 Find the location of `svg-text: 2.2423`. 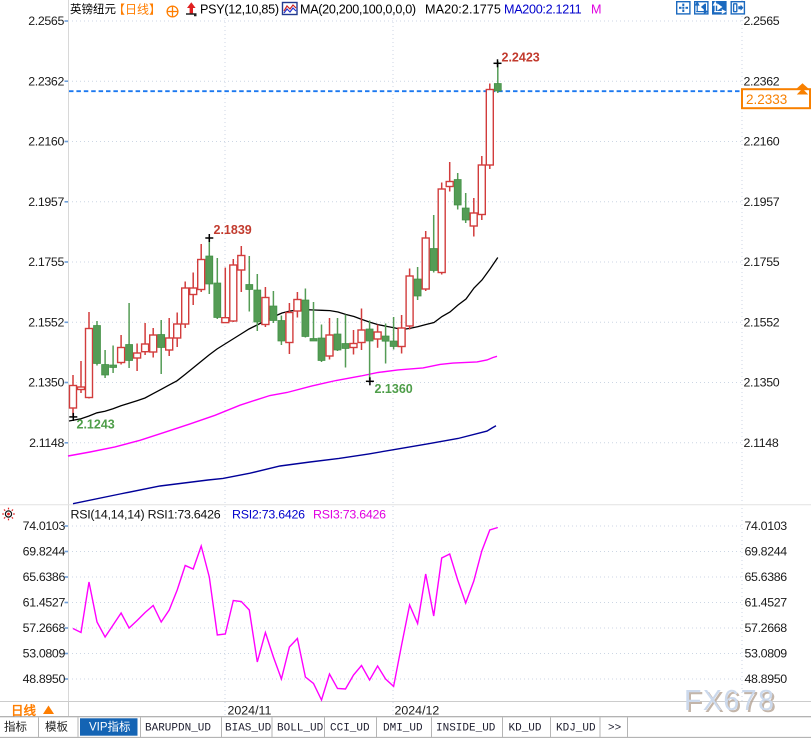

svg-text: 2.2423 is located at coordinates (521, 58).